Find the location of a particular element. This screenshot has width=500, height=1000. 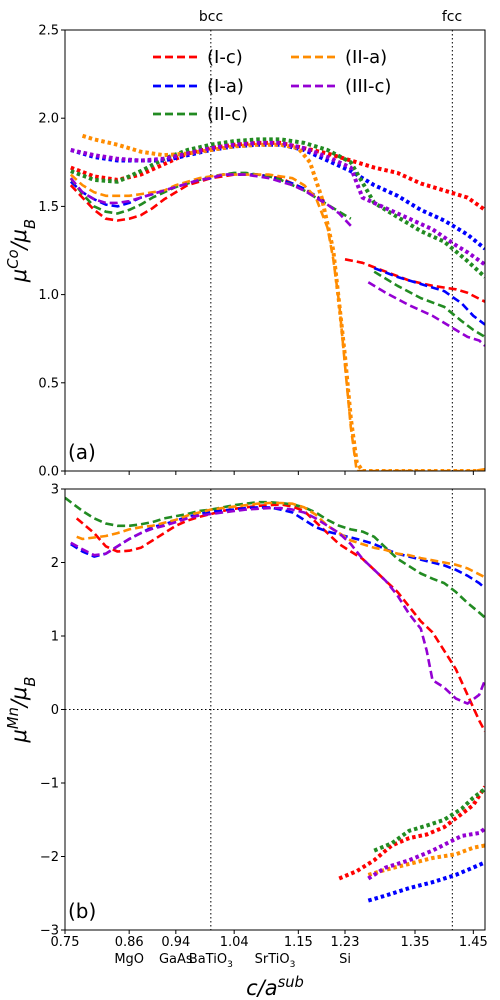

legend-label: (III-c) is located at coordinates (368, 86).